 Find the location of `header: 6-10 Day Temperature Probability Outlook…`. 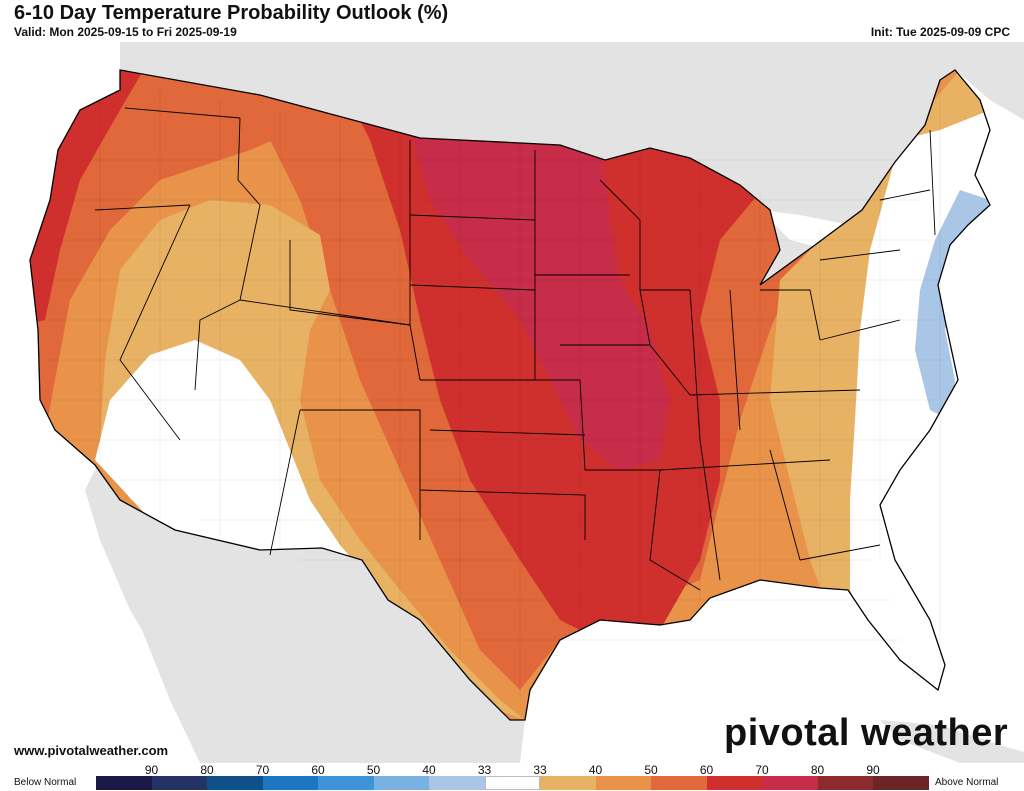

header: 6-10 Day Temperature Probability Outlook… is located at coordinates (512, 21).